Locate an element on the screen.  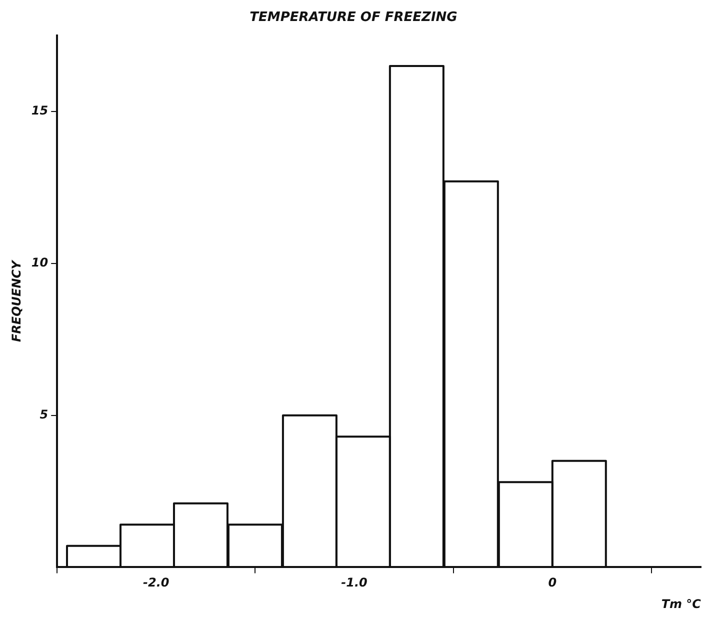
y-tick-label: 15 is located at coordinates (39, 111).